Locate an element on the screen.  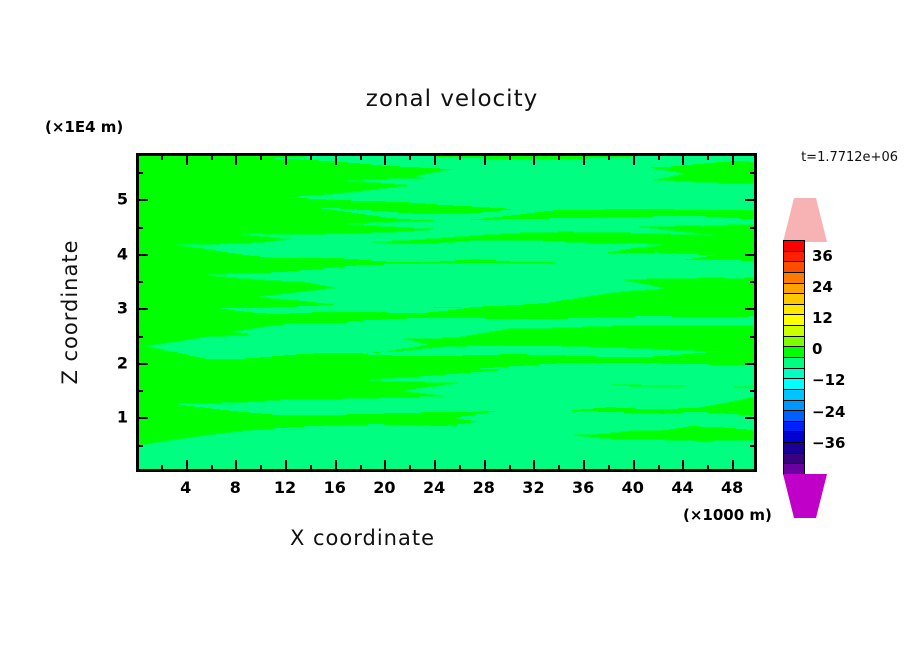
x-tick-label: 36 is located at coordinates (583, 487).